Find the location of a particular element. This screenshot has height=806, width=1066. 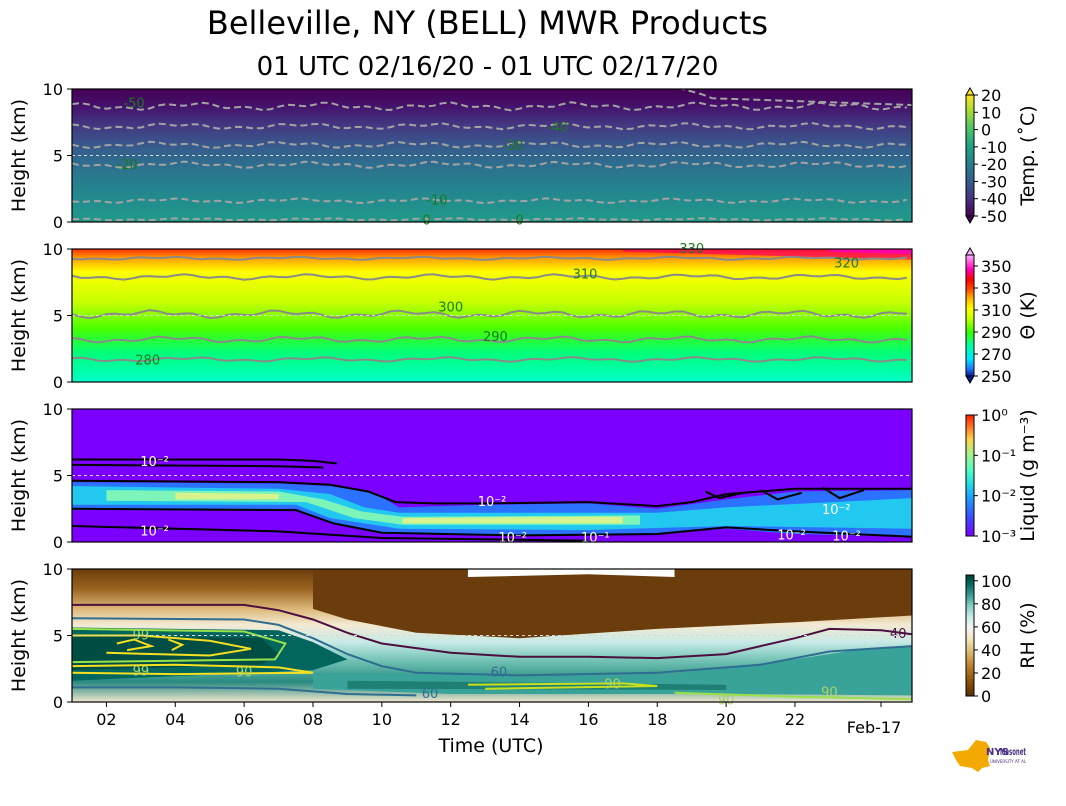

rh-contour-label: 40 is located at coordinates (898, 634).